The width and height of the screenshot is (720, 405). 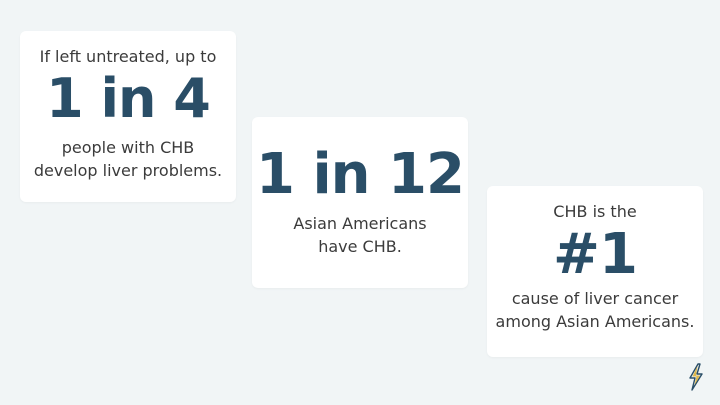 I want to click on card-intro-text: CHB is the, so click(x=595, y=211).